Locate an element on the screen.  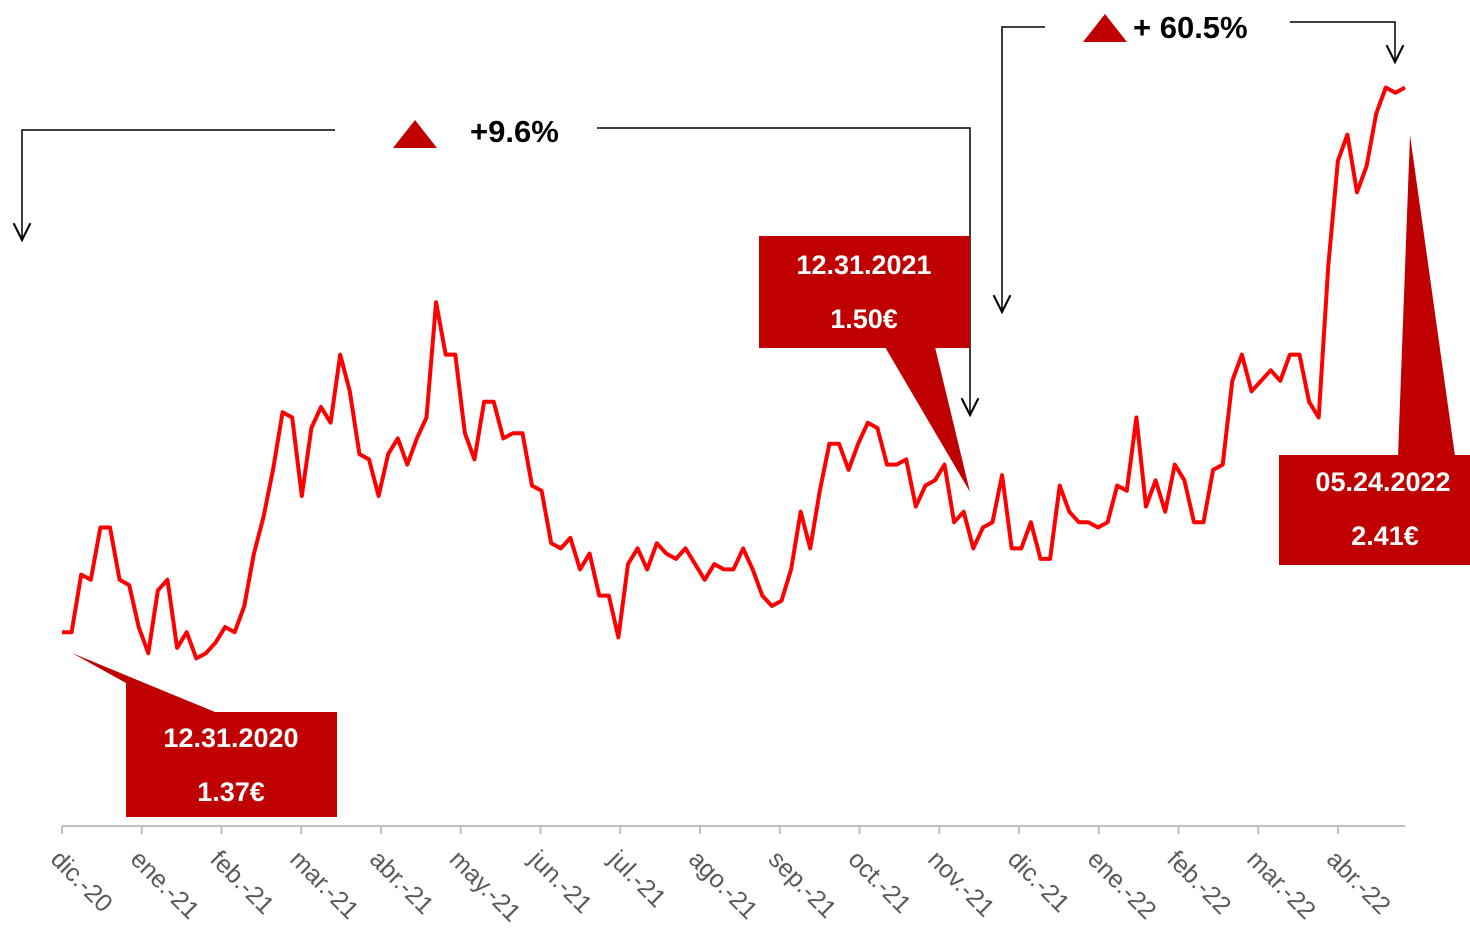
x-tick-label: ago.-21 is located at coordinates (723, 885).